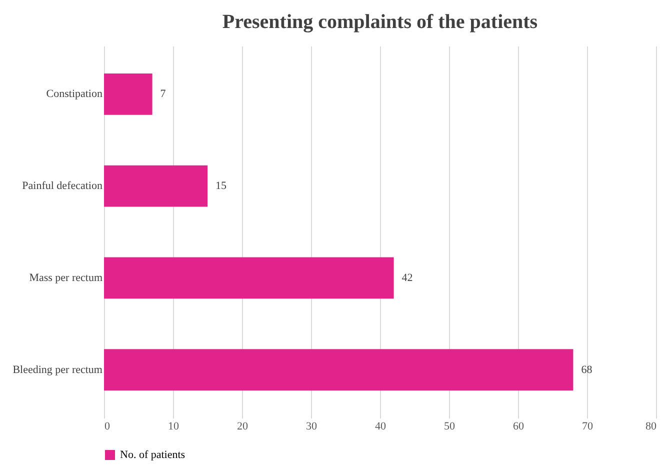 Image resolution: width=668 pixels, height=472 pixels. What do you see at coordinates (57, 370) in the screenshot?
I see `y-tick-label: Bleeding per rectum` at bounding box center [57, 370].